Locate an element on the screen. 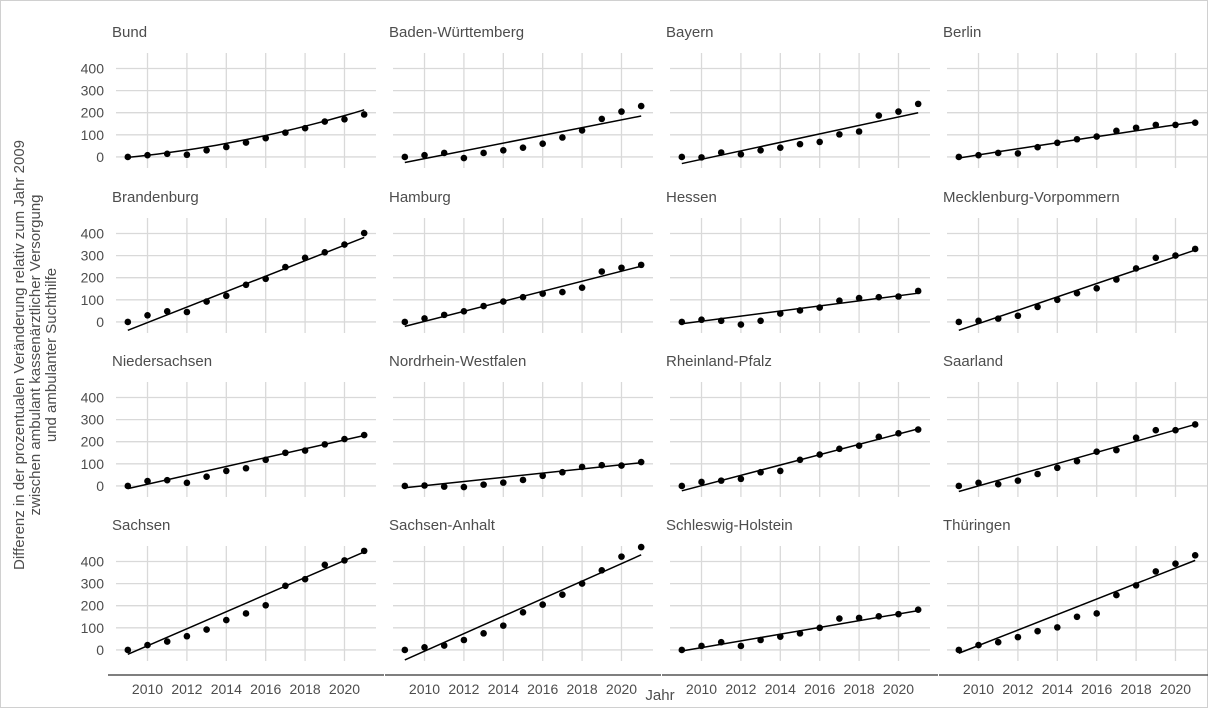 This screenshot has width=1208, height=708. facet-panel: Brandenburg 0 100 200 300 400 is located at coordinates (228, 261).